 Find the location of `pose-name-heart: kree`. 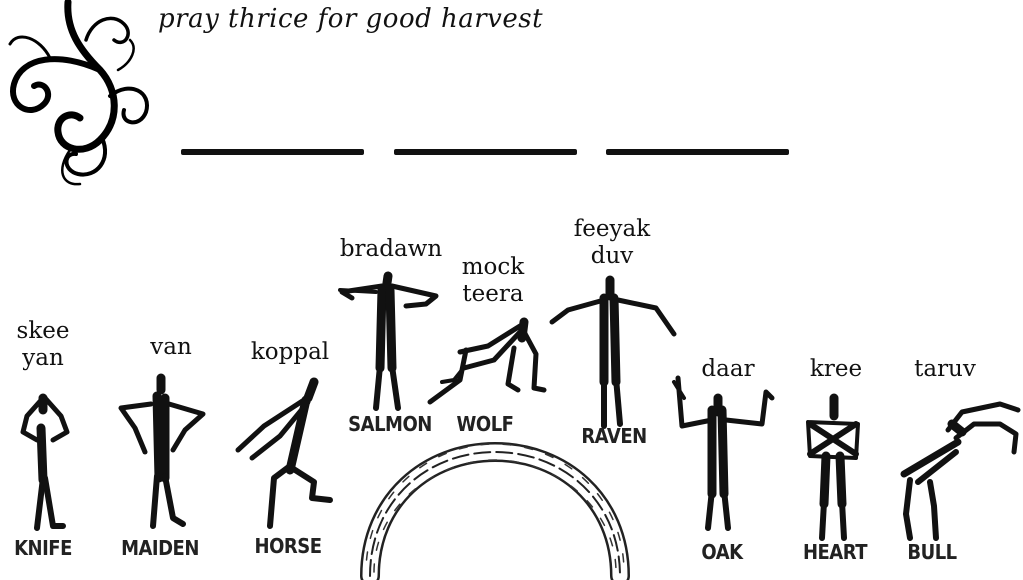

pose-name-heart: kree is located at coordinates (836, 369).